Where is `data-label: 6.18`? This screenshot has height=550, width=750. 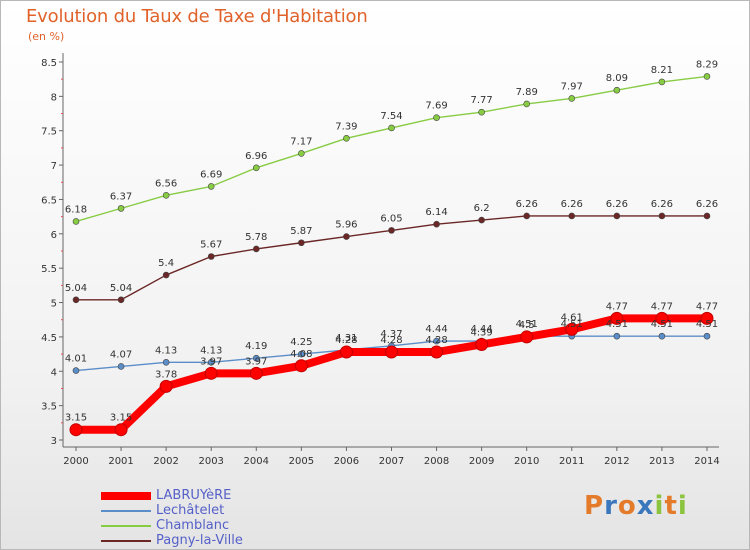
data-label: 6.18 is located at coordinates (76, 209).